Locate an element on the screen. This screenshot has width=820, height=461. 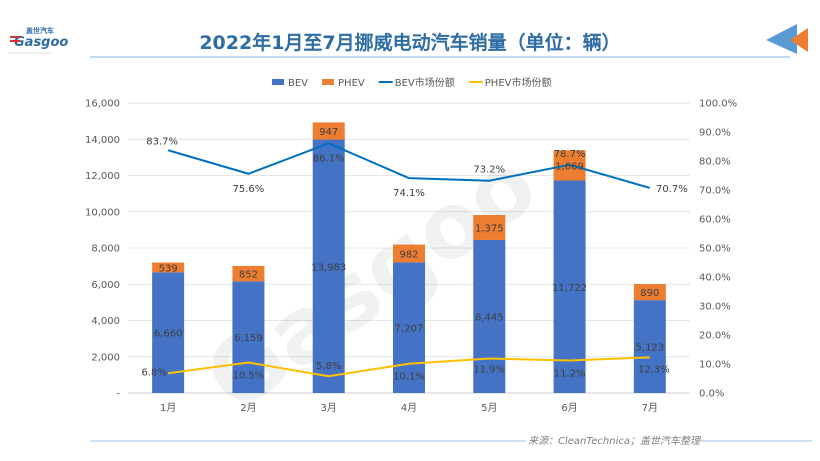
bev-share-label: 70.7% is located at coordinates (672, 189).